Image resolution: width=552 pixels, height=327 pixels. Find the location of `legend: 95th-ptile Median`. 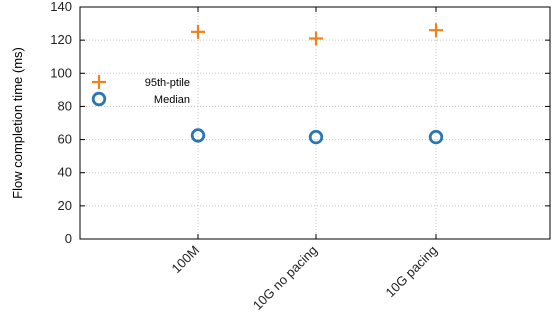

legend: 95th-ptile Median is located at coordinates (140, 91).